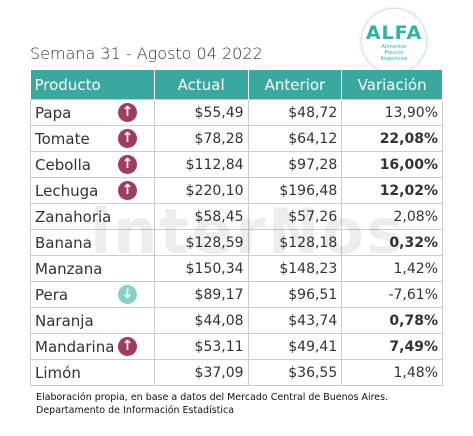 The image size is (473, 436). What do you see at coordinates (392, 346) in the screenshot?
I see `cell: 7,49%` at bounding box center [392, 346].